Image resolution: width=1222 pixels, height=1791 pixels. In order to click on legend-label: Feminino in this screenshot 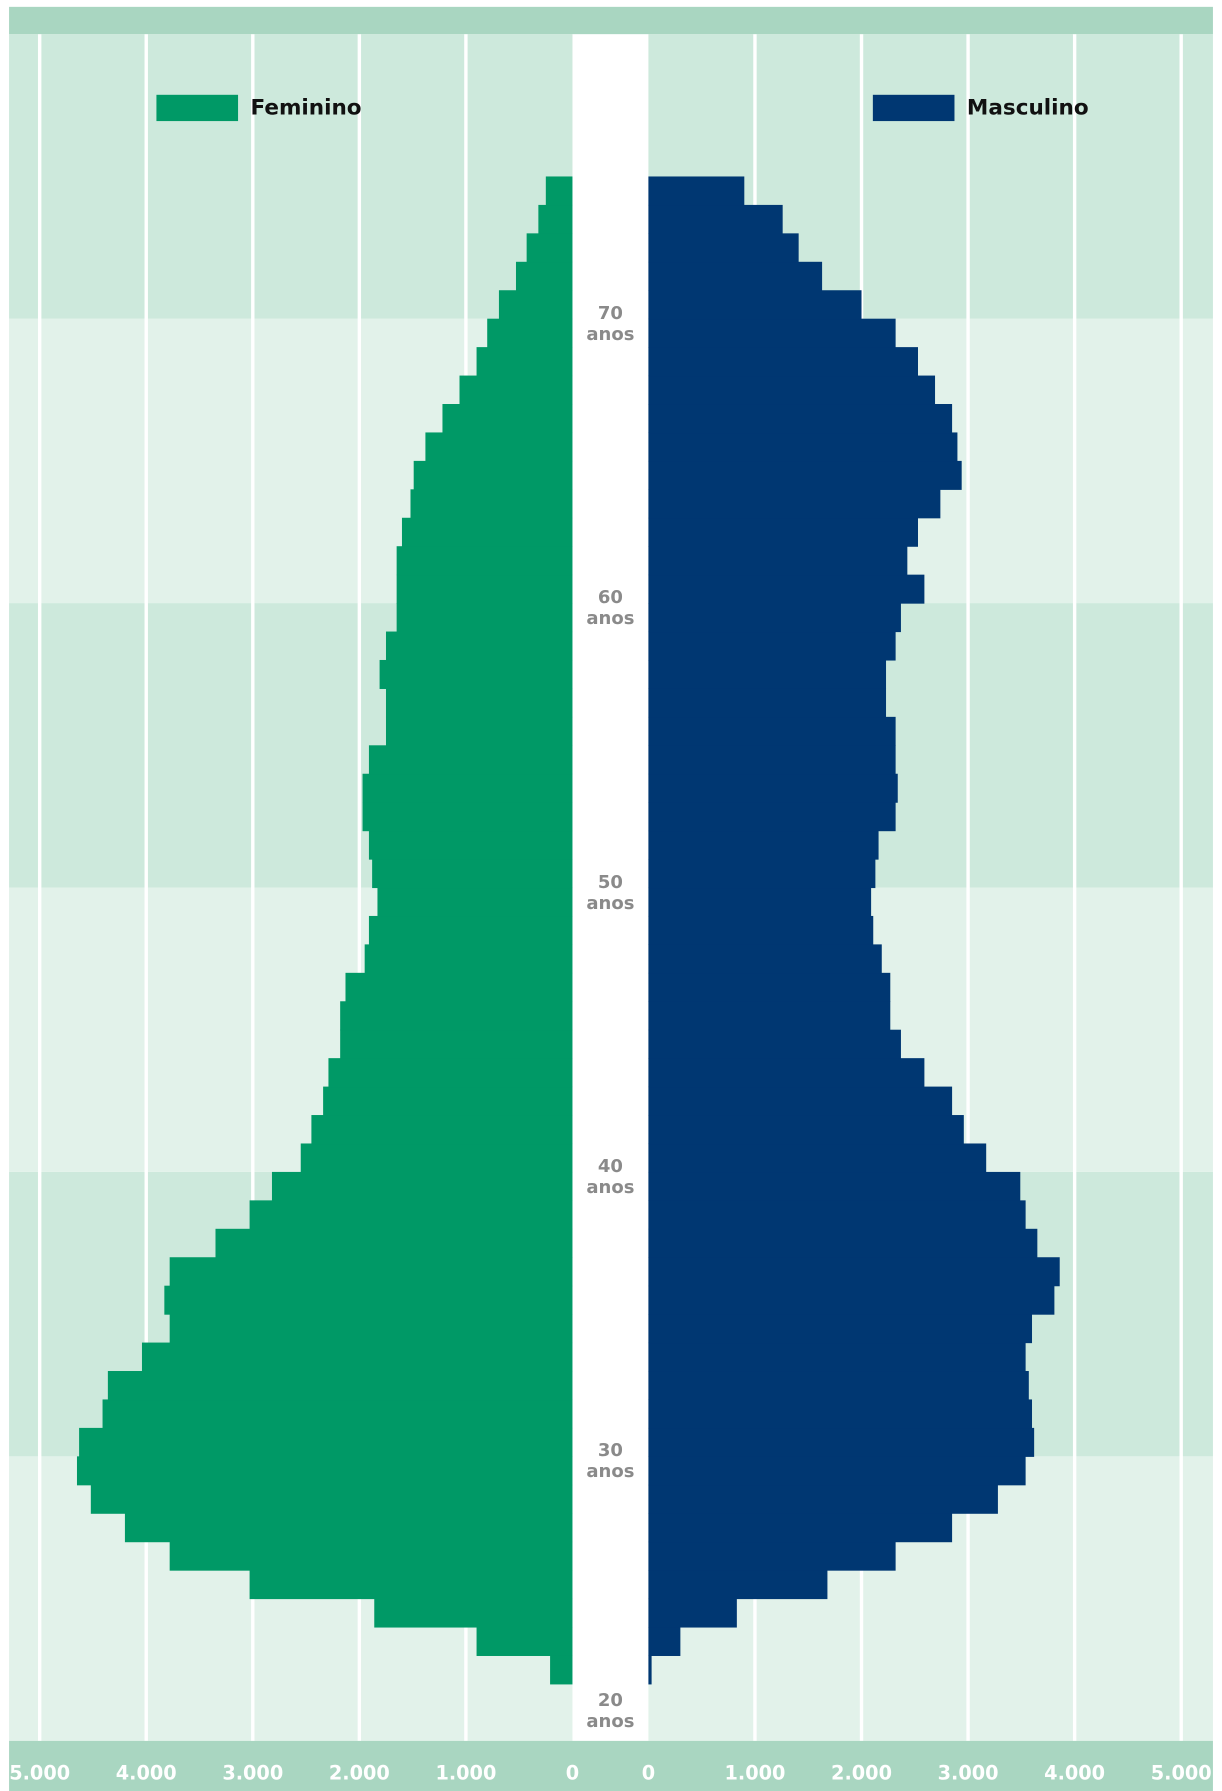, I will do `click(306, 107)`.